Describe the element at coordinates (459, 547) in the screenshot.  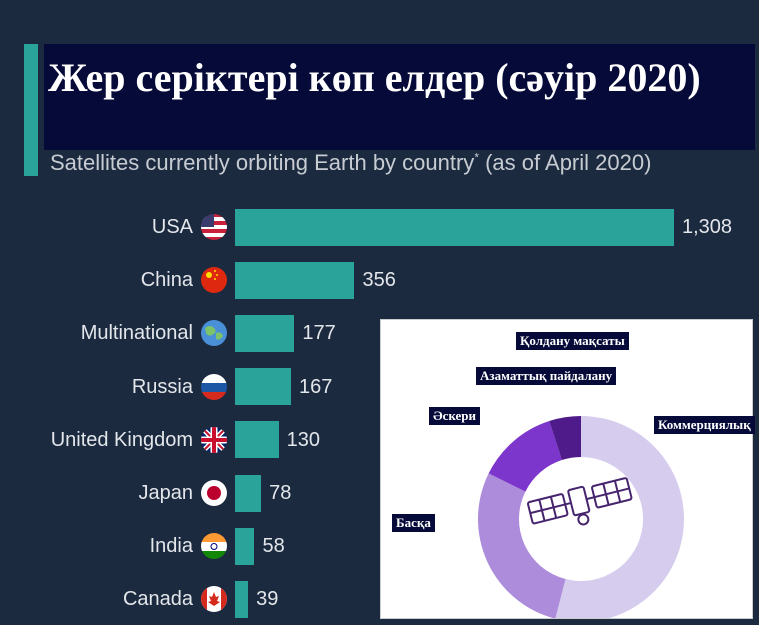
I see `donut-value-other: 754` at that location.